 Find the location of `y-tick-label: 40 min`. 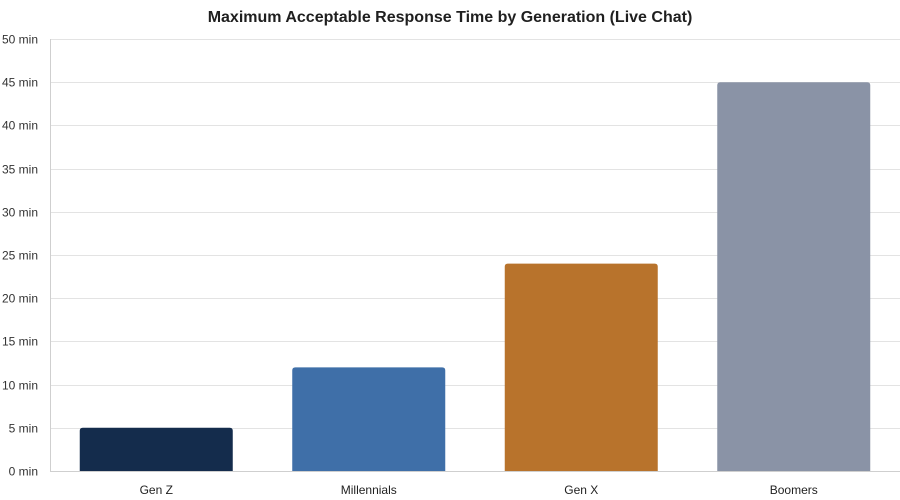

y-tick-label: 40 min is located at coordinates (20, 126).